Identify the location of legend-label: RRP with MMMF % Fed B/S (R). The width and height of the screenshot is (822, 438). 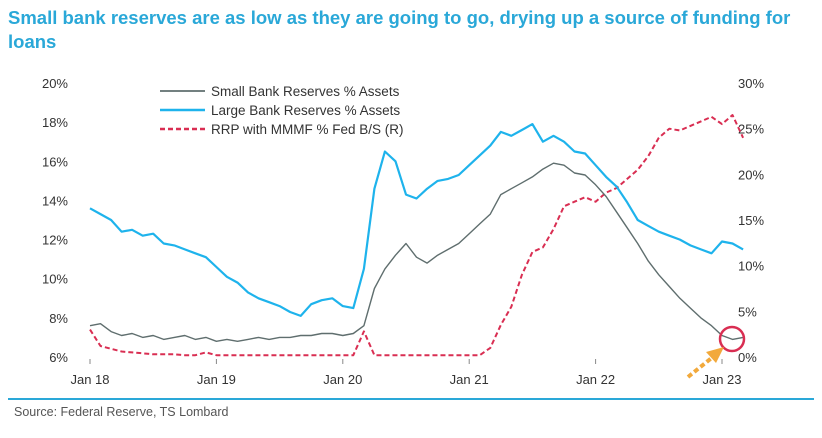
(307, 129).